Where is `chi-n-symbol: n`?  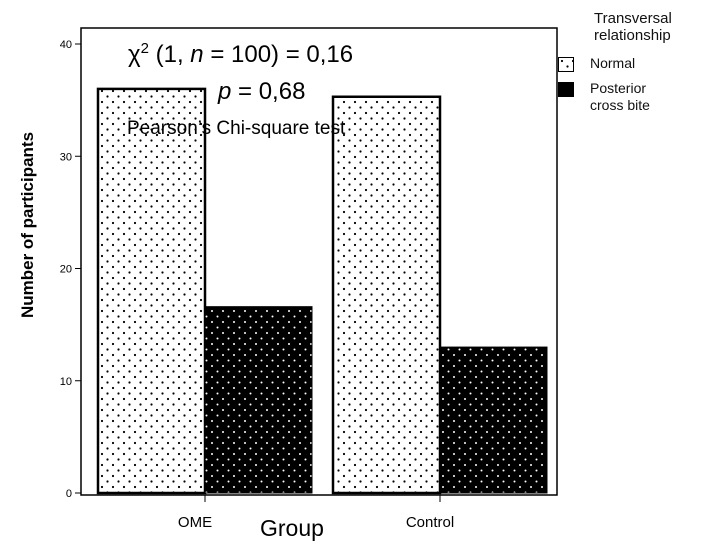 chi-n-symbol: n is located at coordinates (197, 54).